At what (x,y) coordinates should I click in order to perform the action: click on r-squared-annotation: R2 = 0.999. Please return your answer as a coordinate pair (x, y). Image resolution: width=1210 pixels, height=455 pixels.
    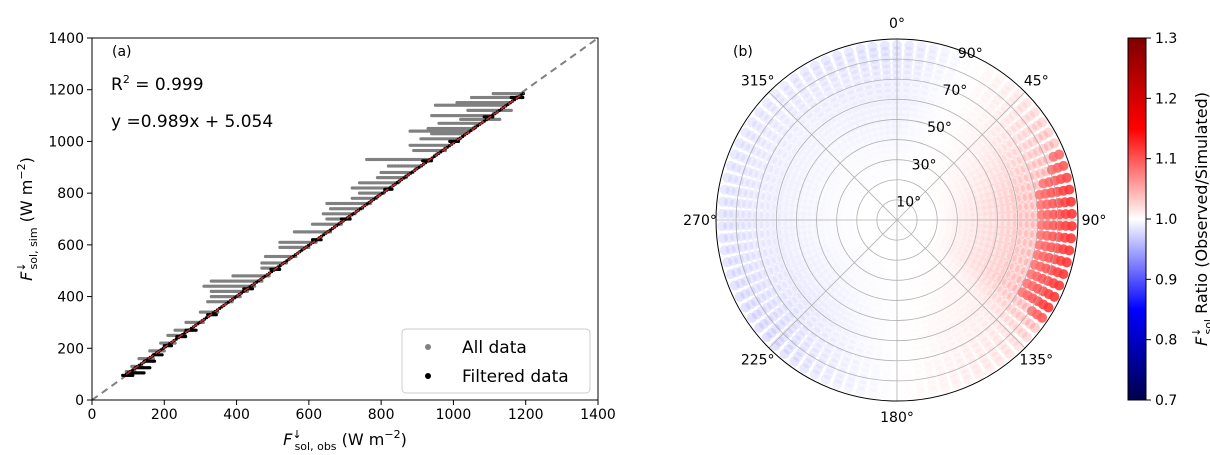
    Looking at the image, I should click on (157, 84).